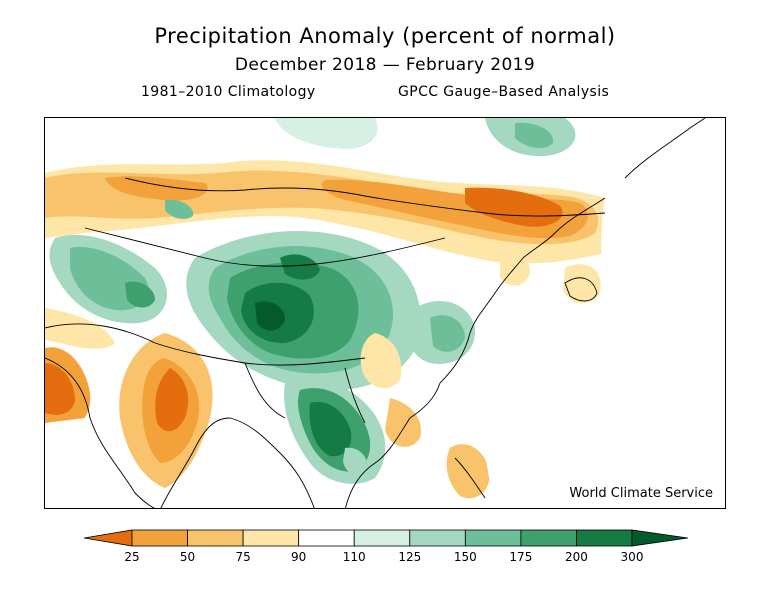  I want to click on legend-tick-label: 125, so click(410, 557).